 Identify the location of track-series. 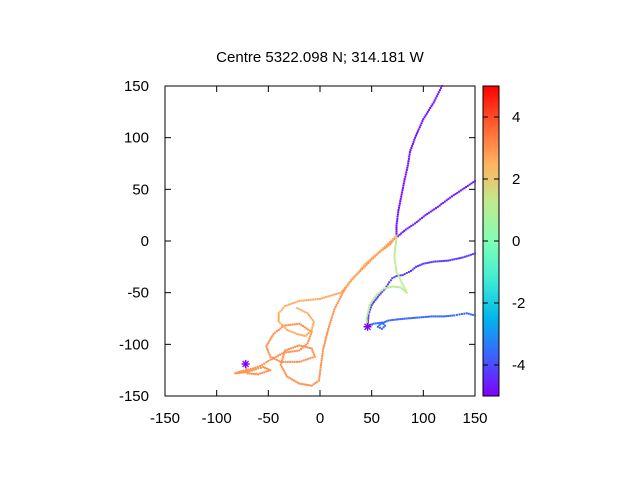
(386, 282).